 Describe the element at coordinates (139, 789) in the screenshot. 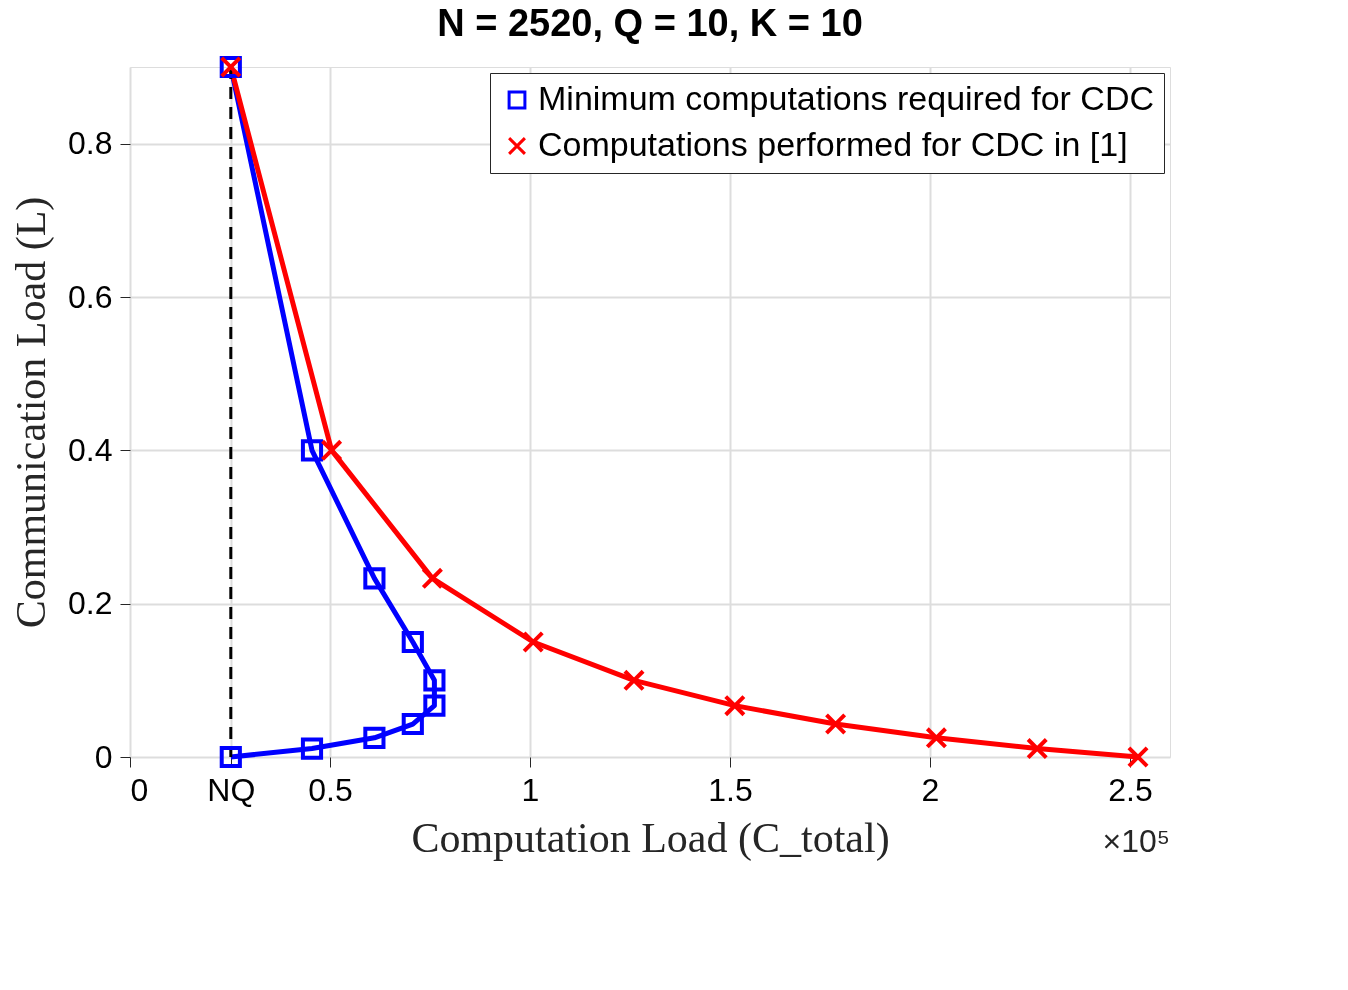

I see `x-tick-label: 0` at that location.